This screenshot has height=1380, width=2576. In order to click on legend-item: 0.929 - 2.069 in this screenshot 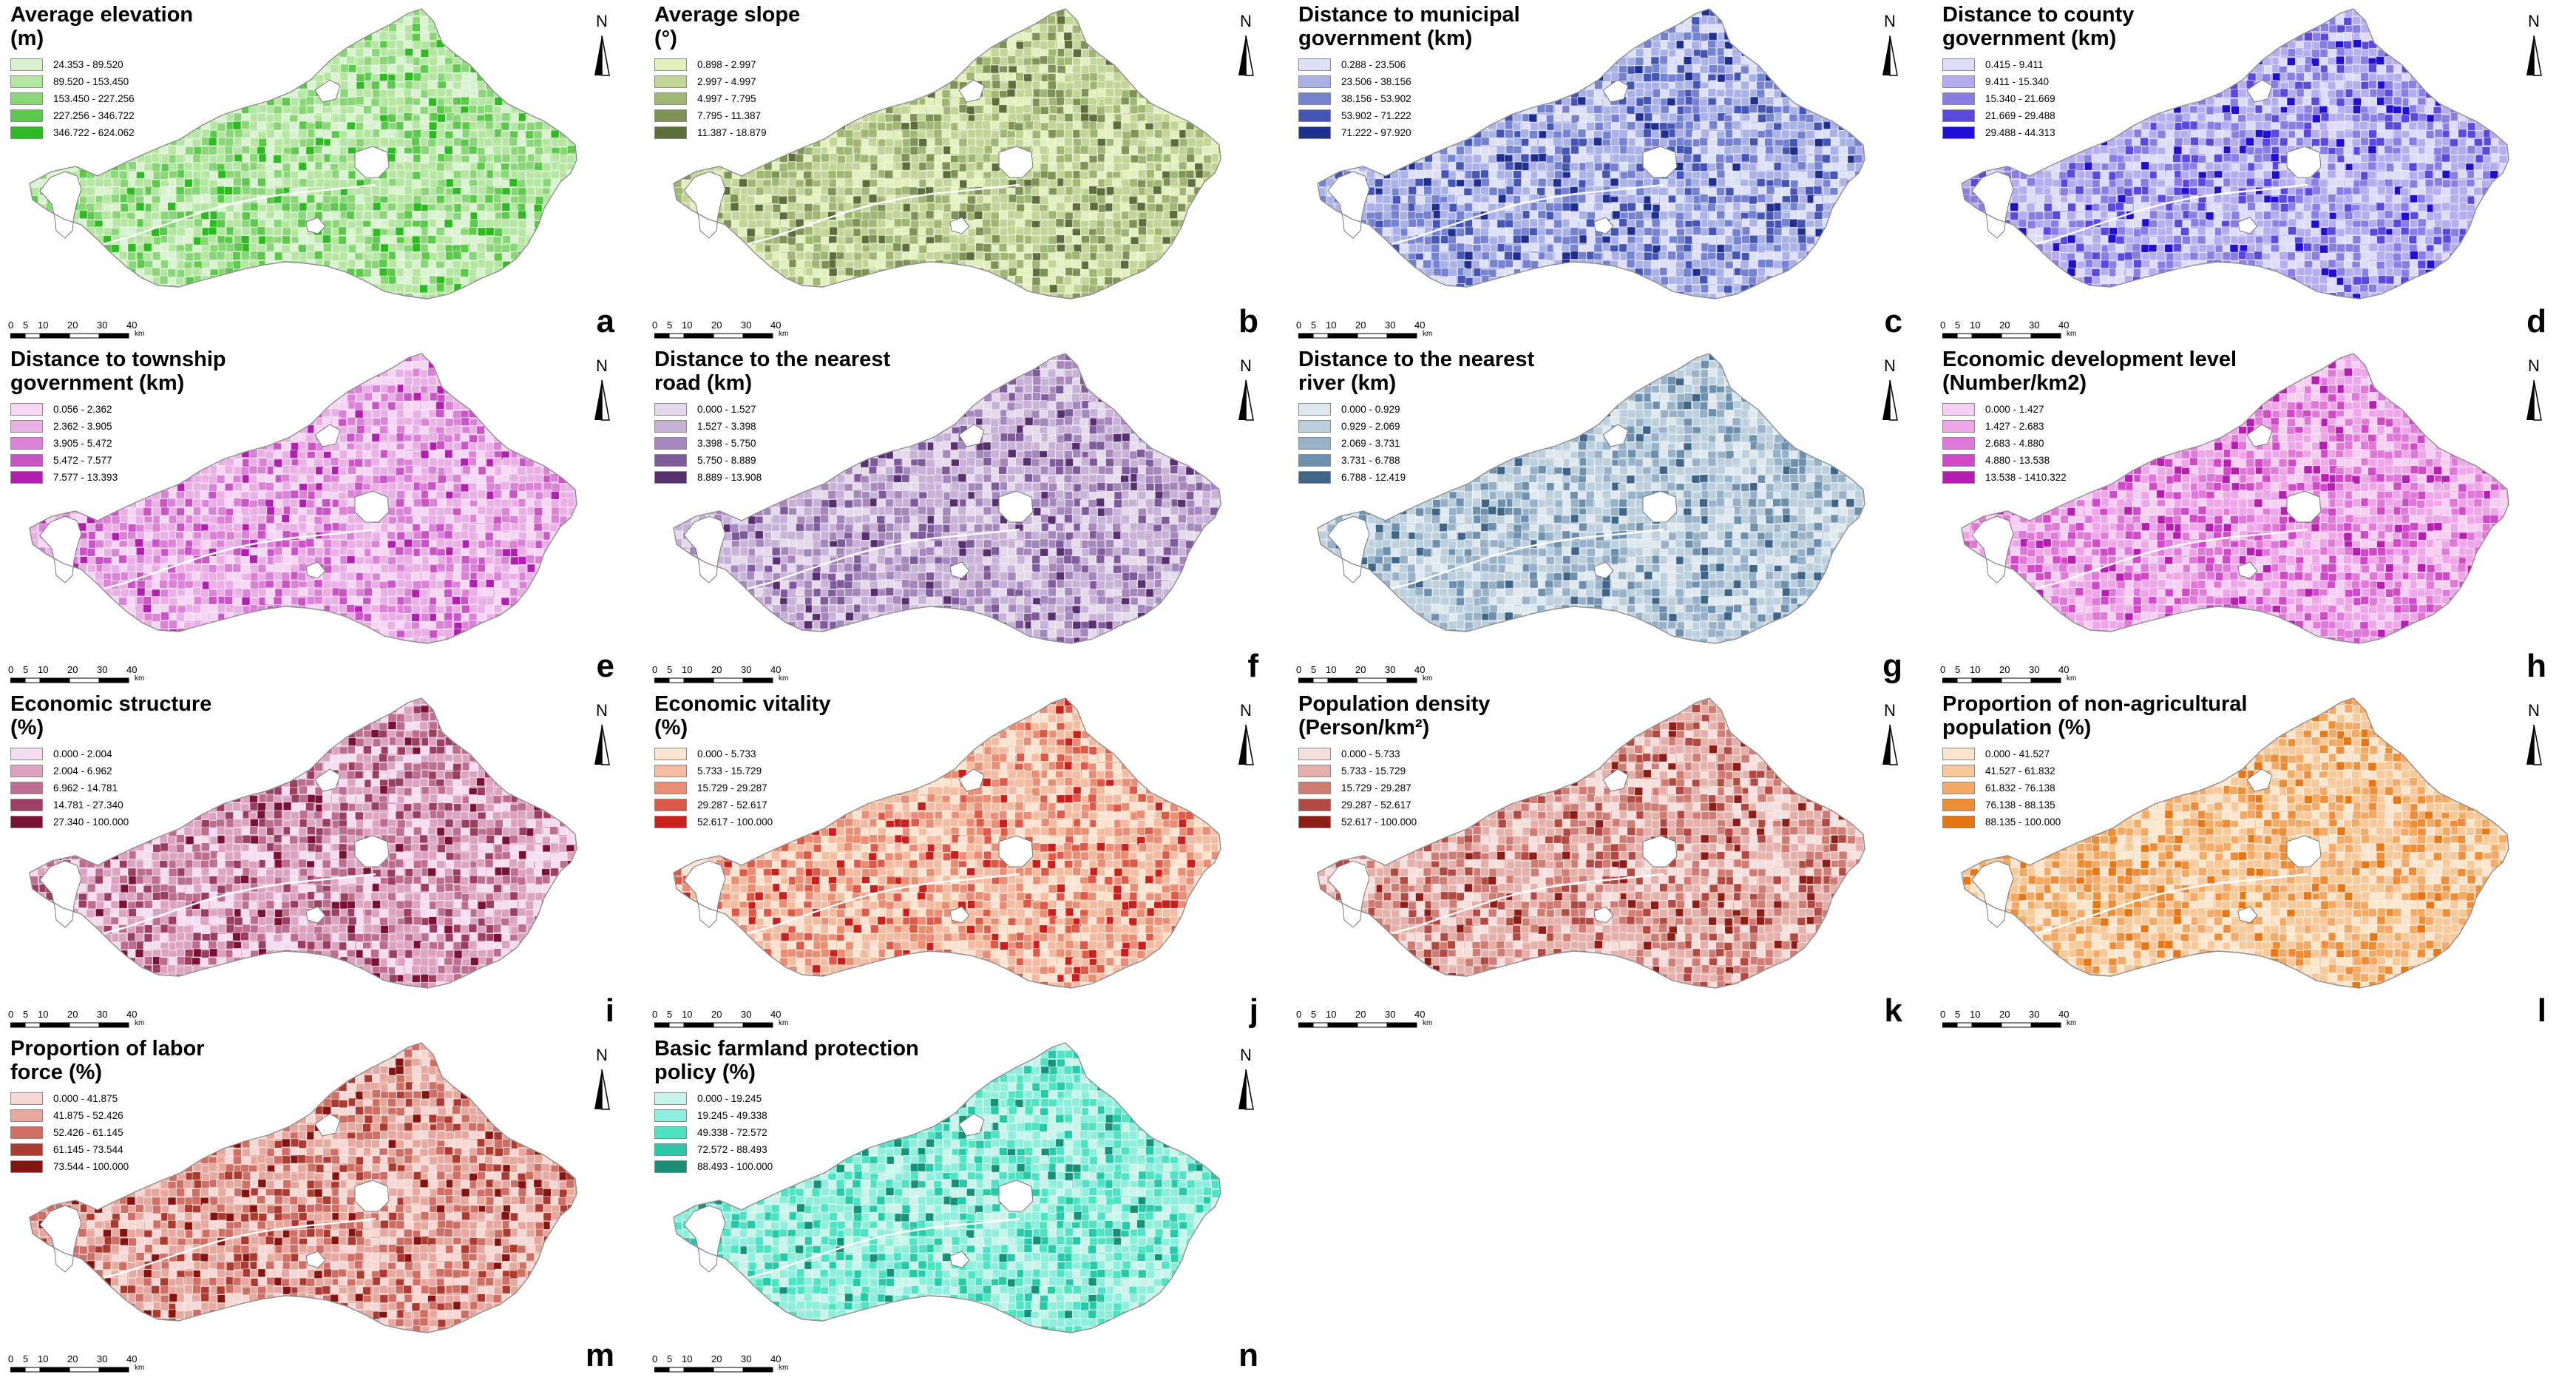, I will do `click(1352, 426)`.